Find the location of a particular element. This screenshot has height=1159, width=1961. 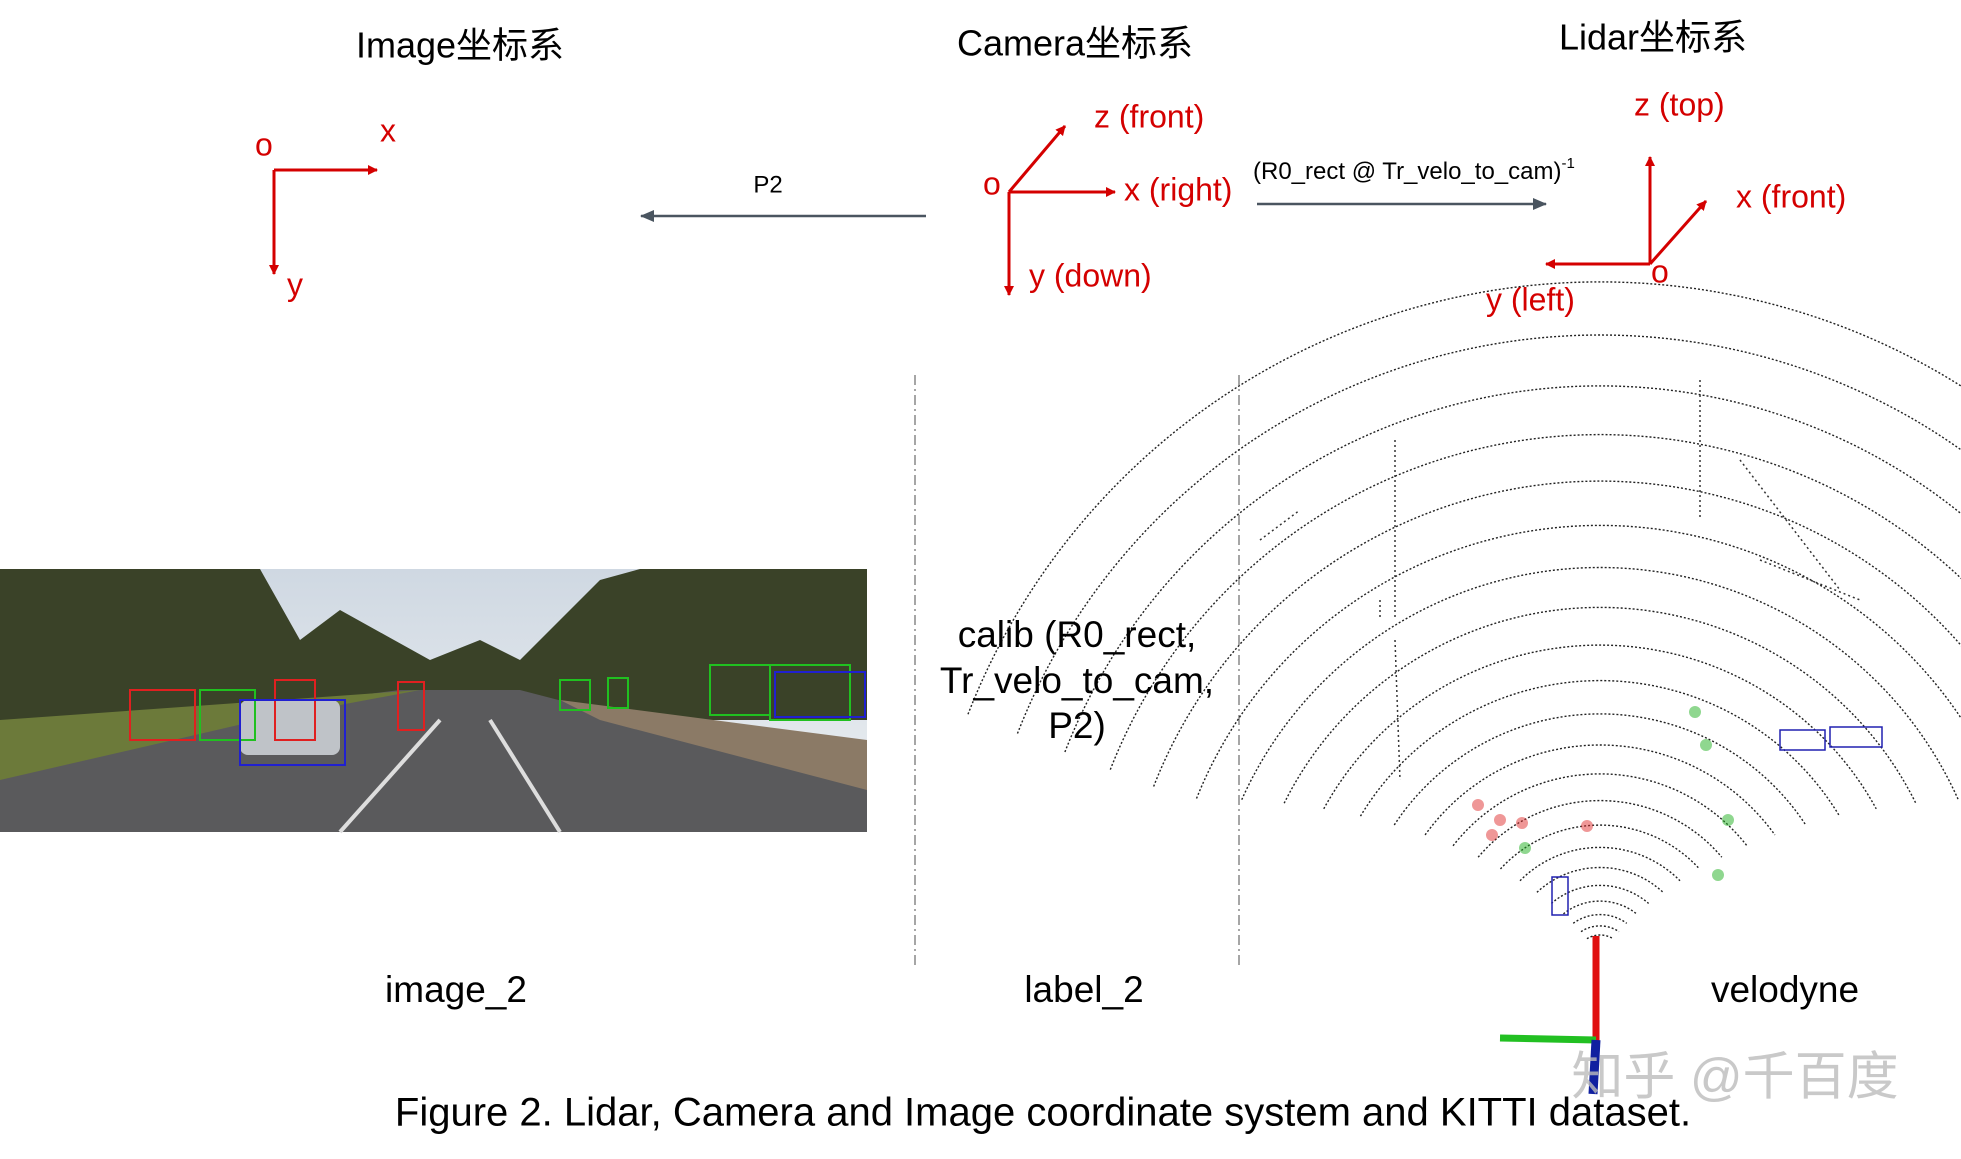

panel-label: velodyne is located at coordinates (1785, 989).